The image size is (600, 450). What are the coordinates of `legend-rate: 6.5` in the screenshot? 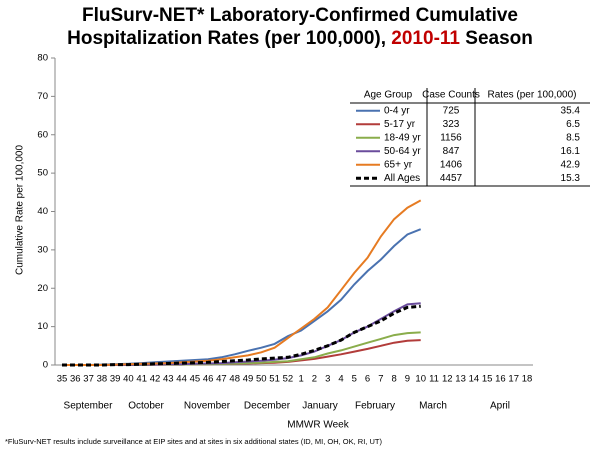 It's located at (573, 124).